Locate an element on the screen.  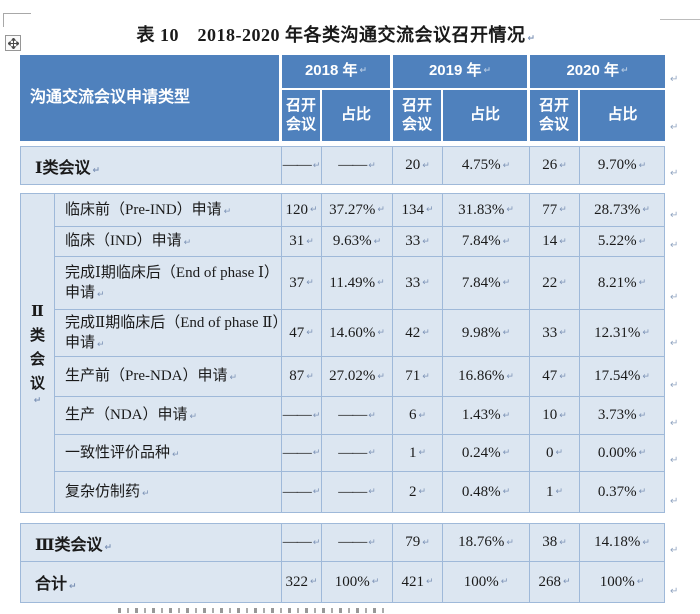
row-label: 临床（IND）申请 ↵ is located at coordinates (168, 242).